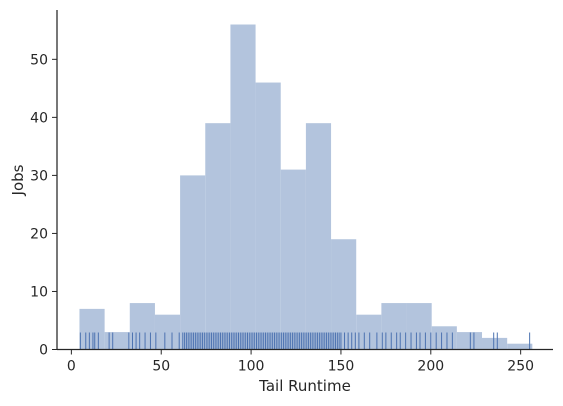 The image size is (563, 406). I want to click on y-tick-label: 20, so click(39, 234).